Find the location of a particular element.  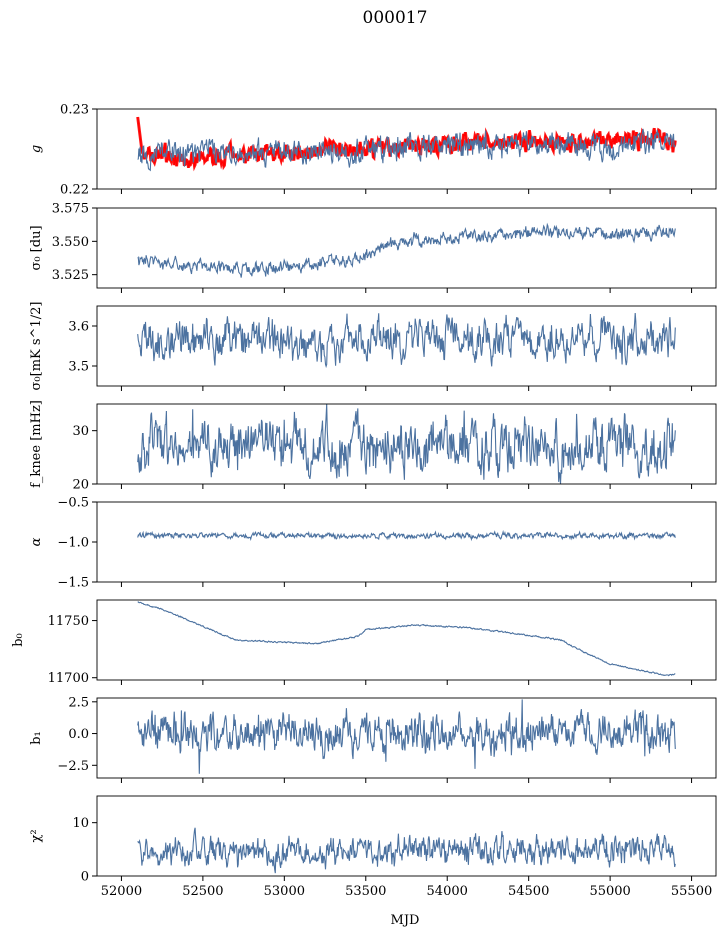

panel-8-frame is located at coordinates (406, 836).